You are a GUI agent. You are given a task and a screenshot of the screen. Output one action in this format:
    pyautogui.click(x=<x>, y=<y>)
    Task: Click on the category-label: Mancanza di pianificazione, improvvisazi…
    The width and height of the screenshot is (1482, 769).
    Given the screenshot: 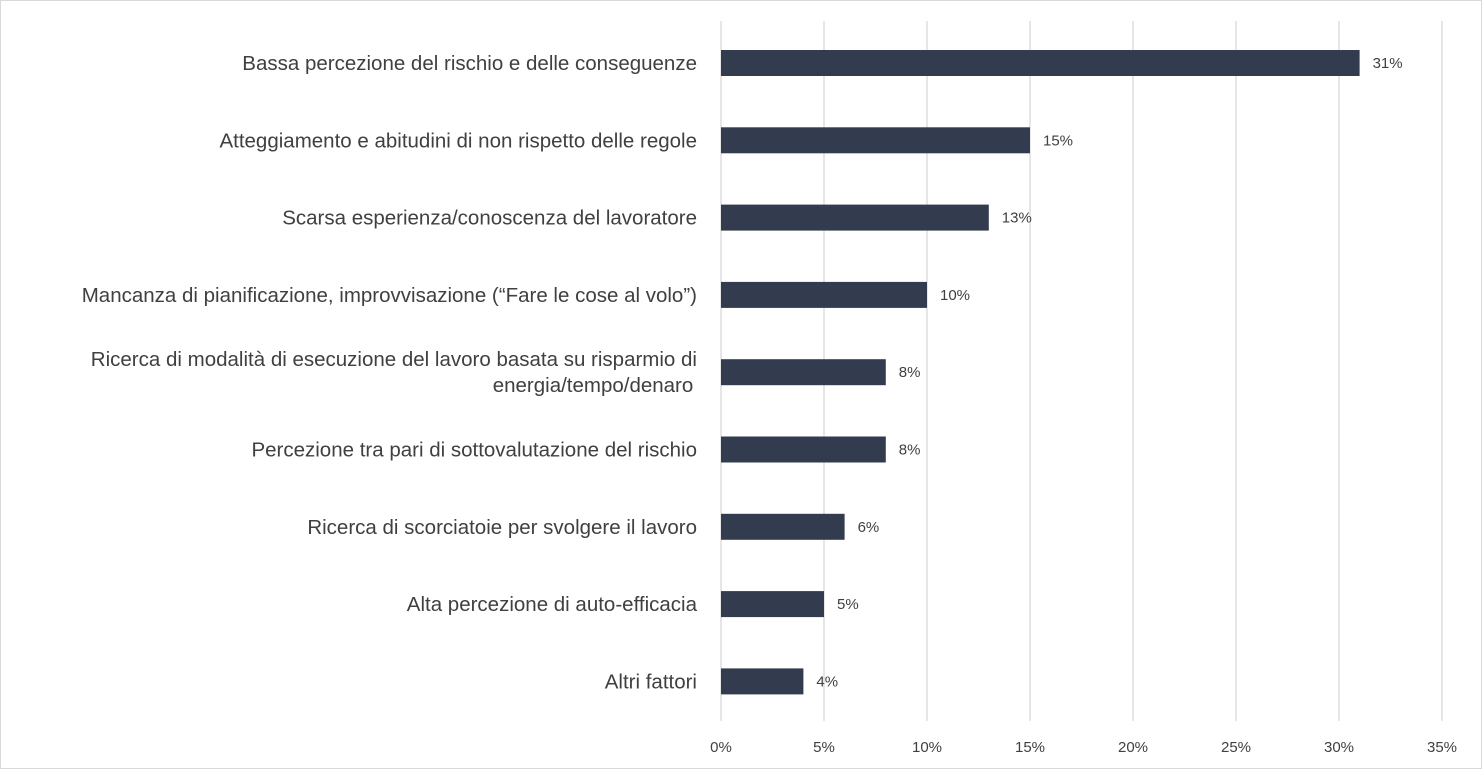 What is the action you would take?
    pyautogui.click(x=389, y=295)
    